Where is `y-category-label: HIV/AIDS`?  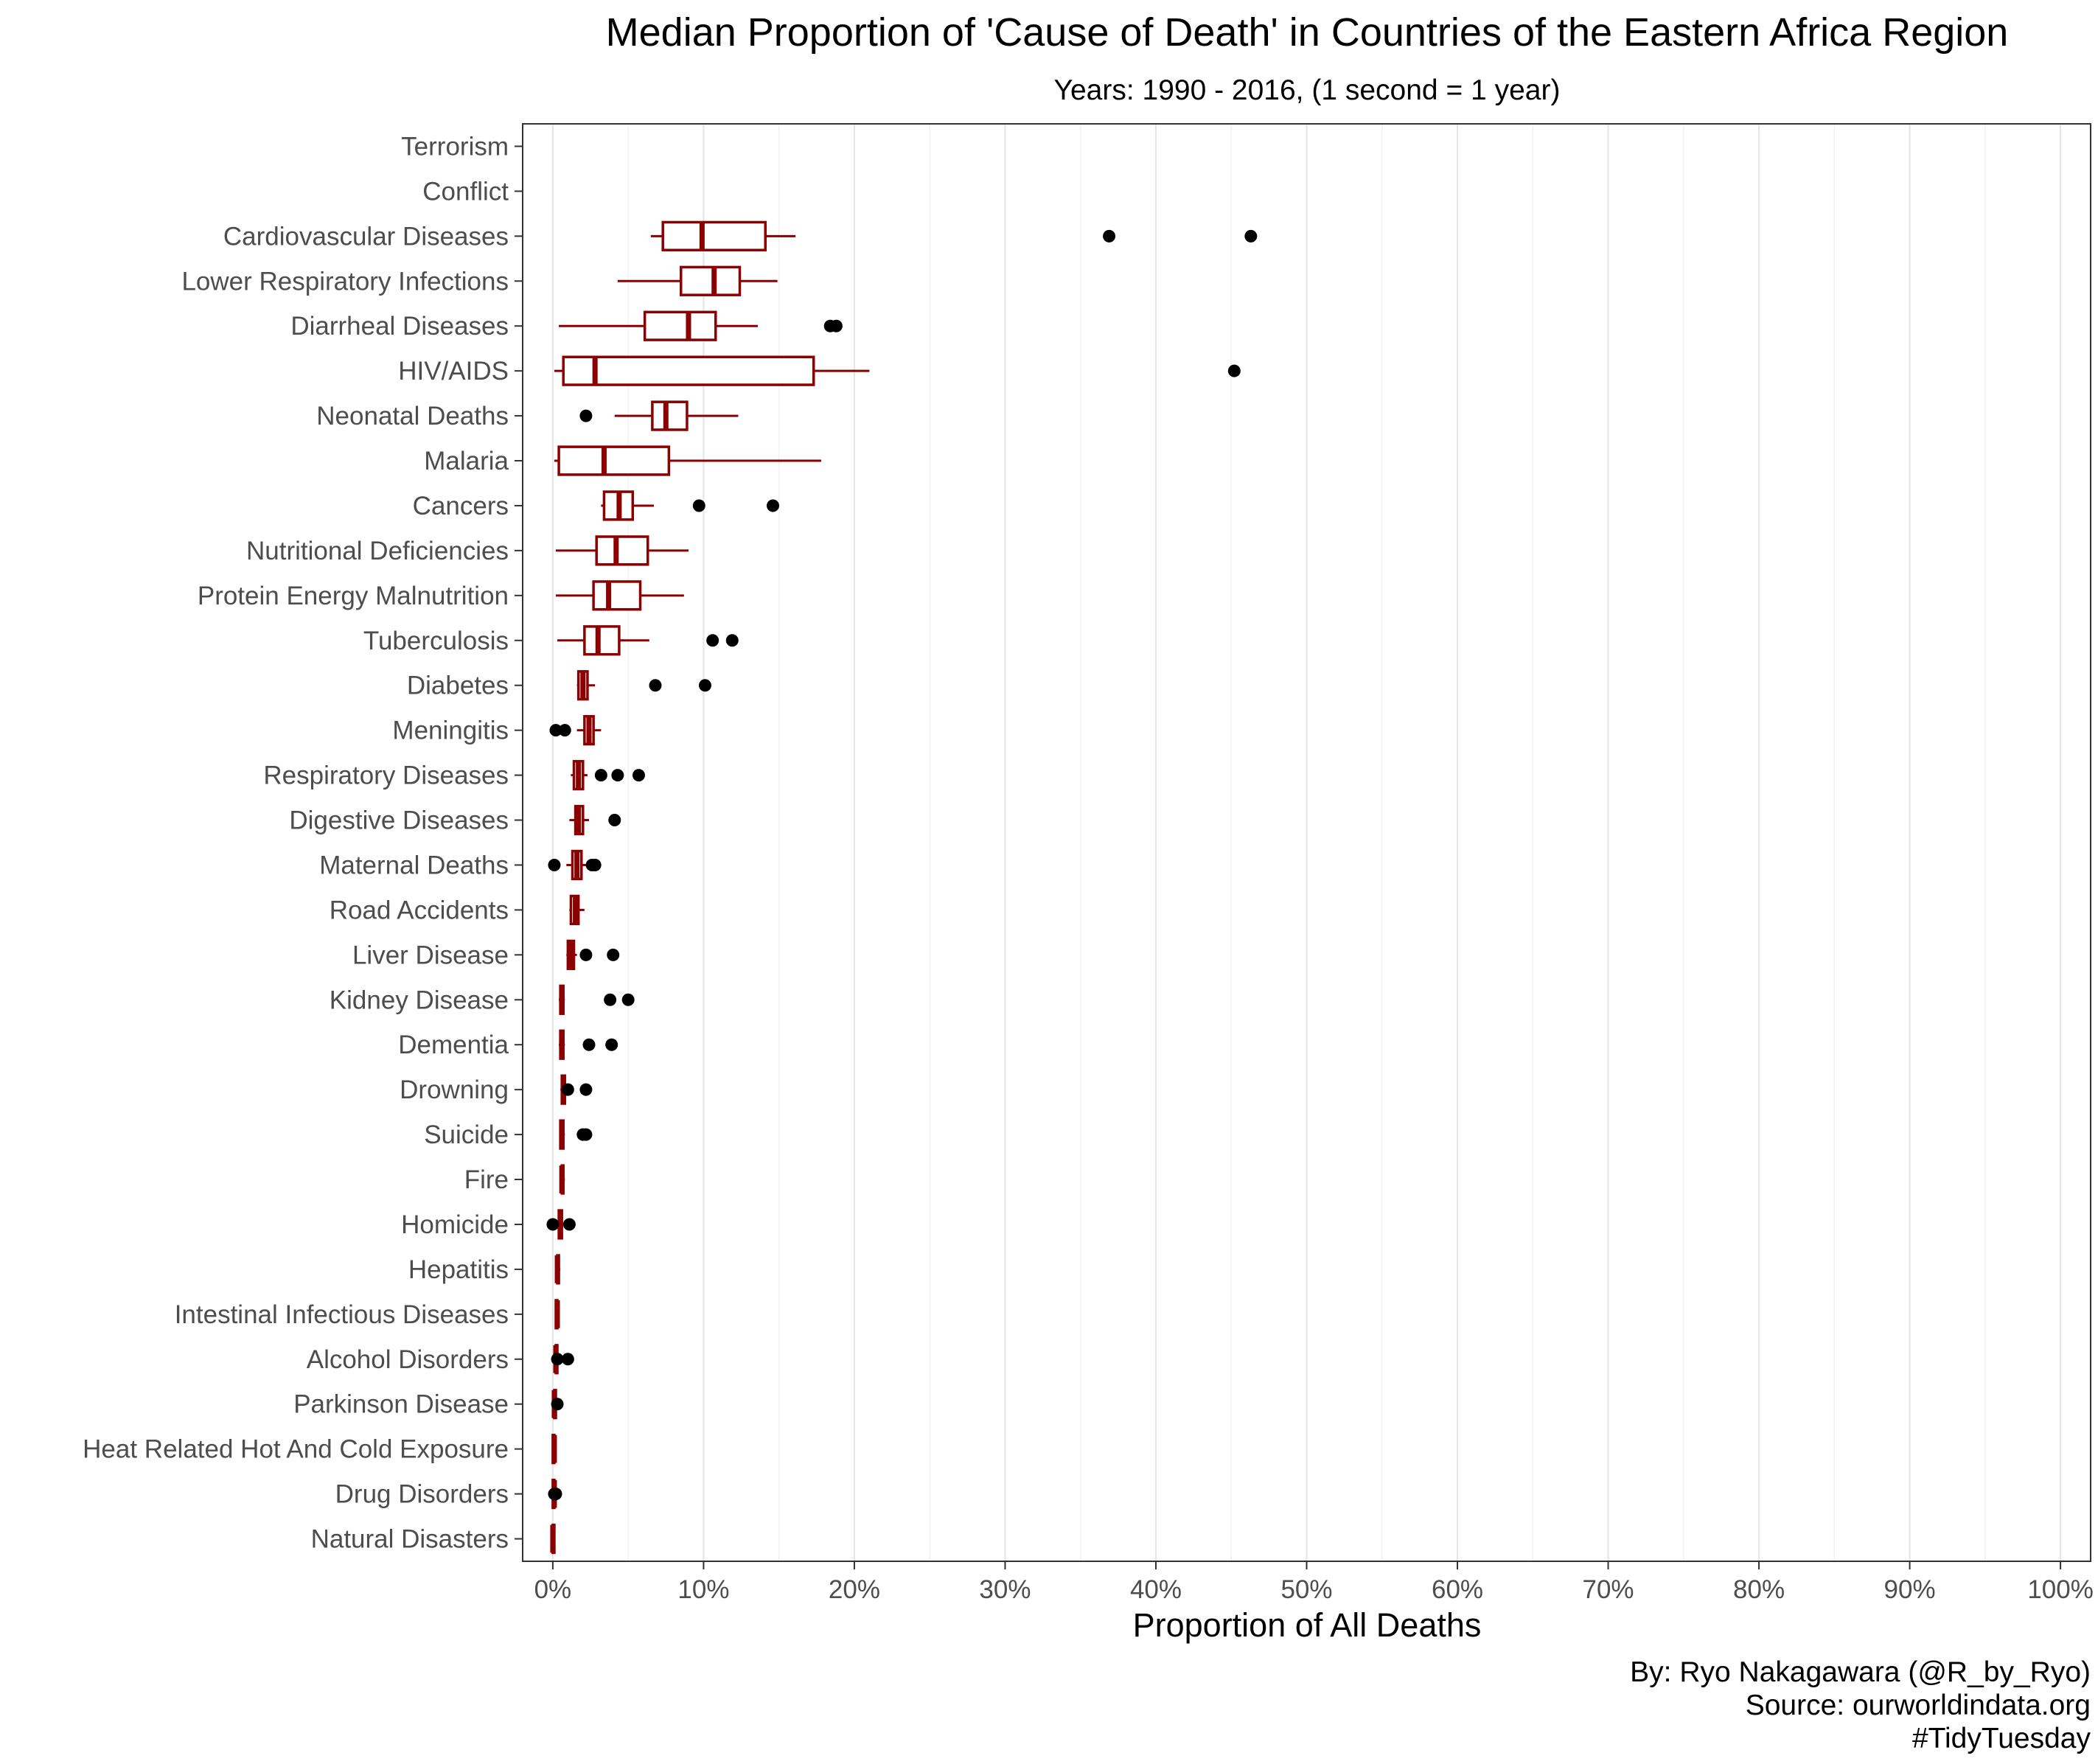 y-category-label: HIV/AIDS is located at coordinates (454, 371).